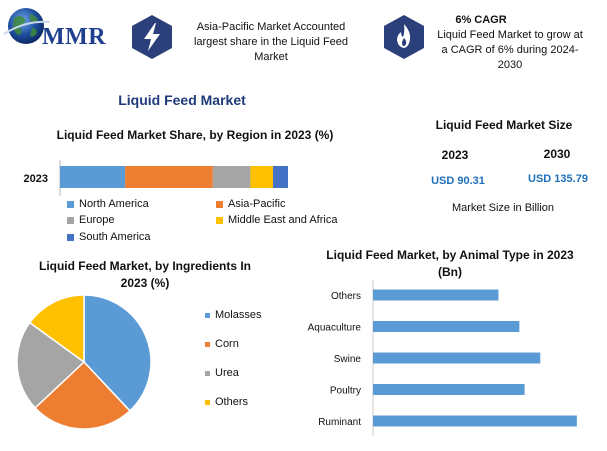  I want to click on legend-item-south-america: South America, so click(109, 237).